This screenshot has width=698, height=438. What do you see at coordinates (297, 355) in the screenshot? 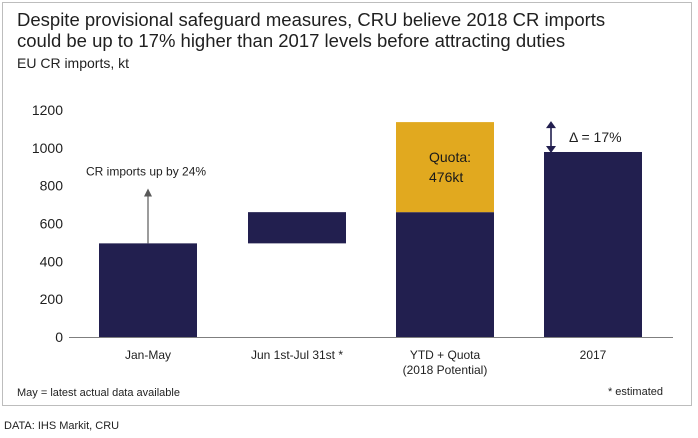
I see `x-tick-label-1: Jun 1st-Jul 31st *` at bounding box center [297, 355].